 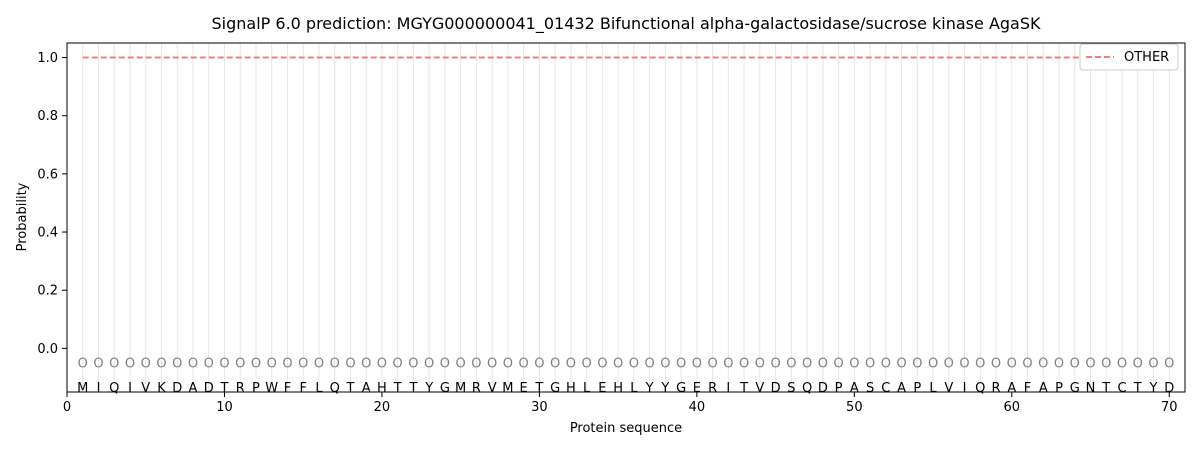 I want to click on y-tick-label: 0.4, so click(x=47, y=233).